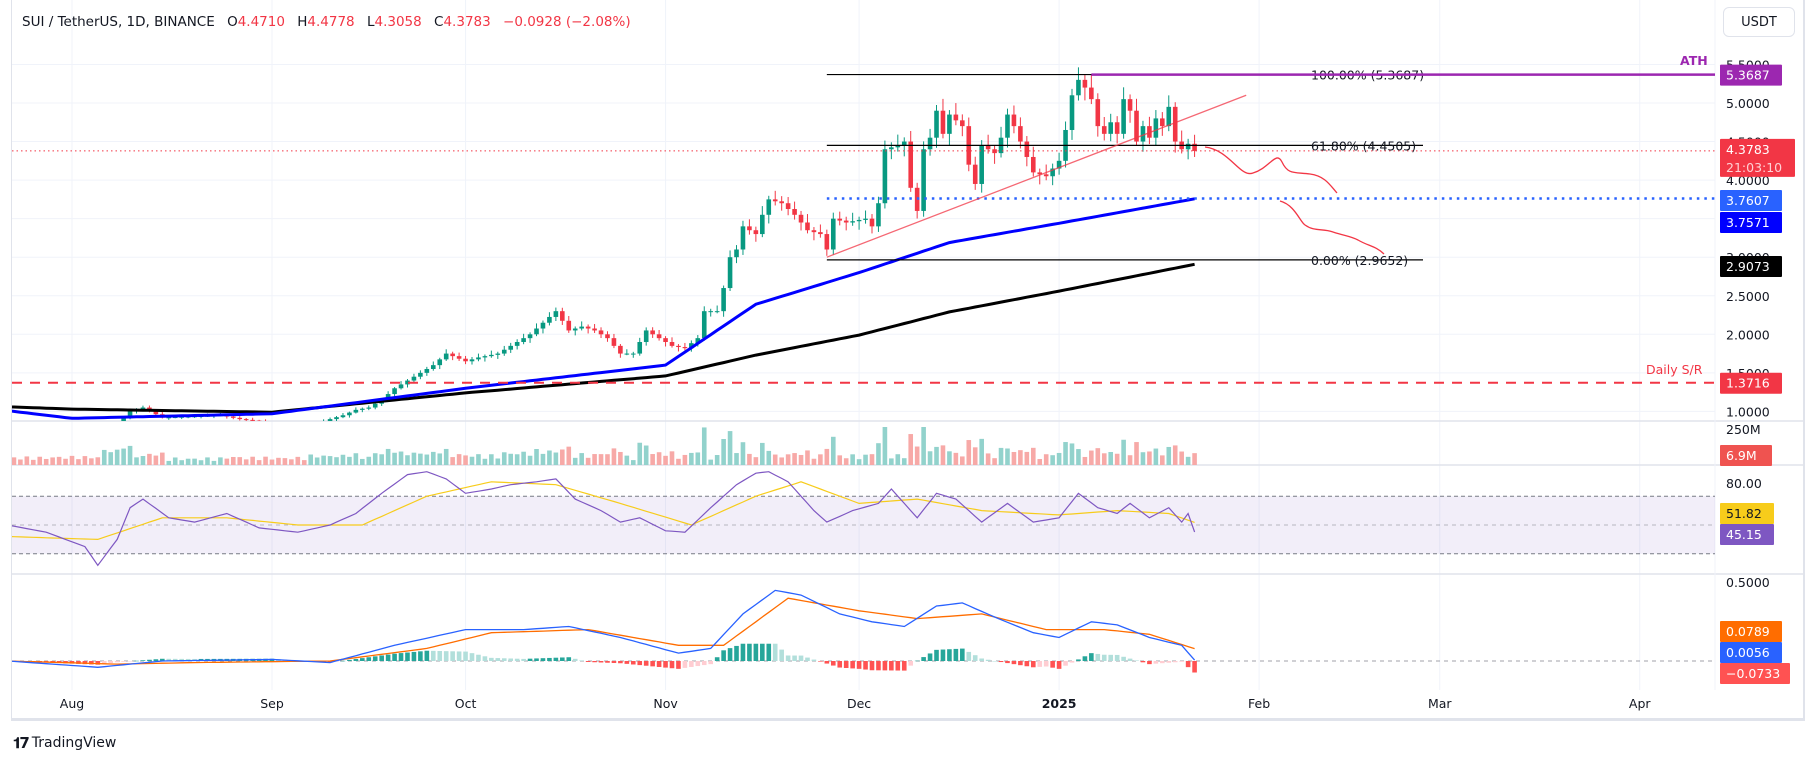 The image size is (1814, 765). I want to click on tradingview-logo-icon: 𝟏7, so click(21, 743).